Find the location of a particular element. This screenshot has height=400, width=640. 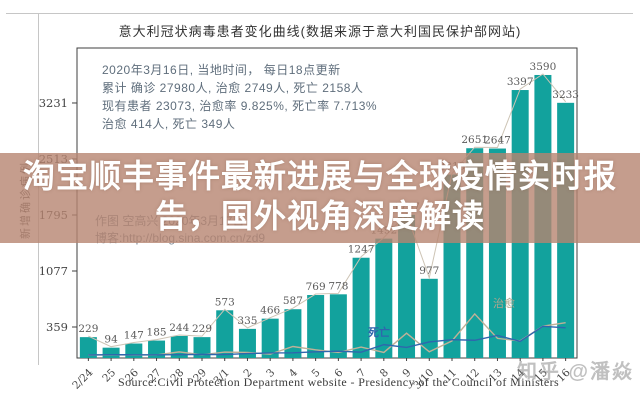

bar-value-label: 2647 is located at coordinates (497, 141).